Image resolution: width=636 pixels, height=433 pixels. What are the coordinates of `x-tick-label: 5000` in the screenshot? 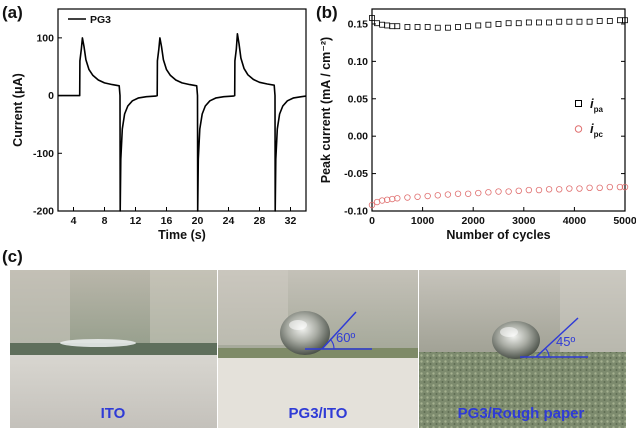 It's located at (624, 221).